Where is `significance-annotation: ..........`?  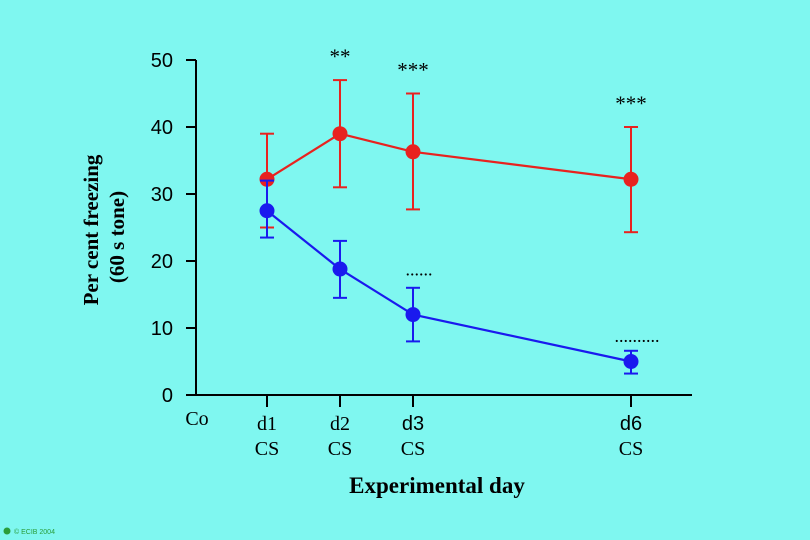
significance-annotation: .......... is located at coordinates (637, 336).